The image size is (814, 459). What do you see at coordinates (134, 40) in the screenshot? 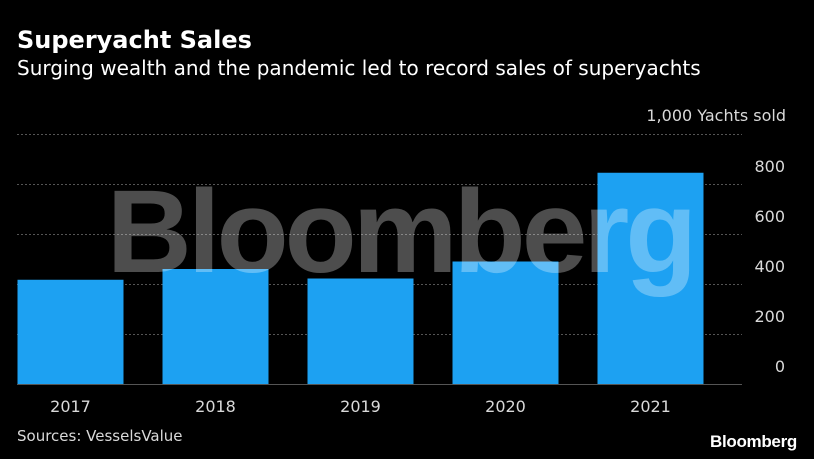
I see `chart-title: Superyacht Sales` at bounding box center [134, 40].